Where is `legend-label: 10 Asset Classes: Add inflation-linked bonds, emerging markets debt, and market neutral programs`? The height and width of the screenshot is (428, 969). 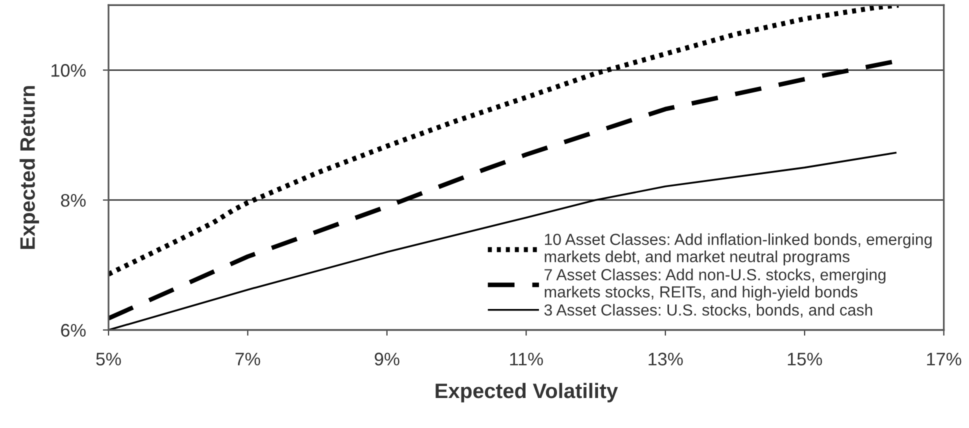
legend-label: 10 Asset Classes: Add inflation-linked bonds, emerging markets debt, and market neutral programs is located at coordinates (738, 249).